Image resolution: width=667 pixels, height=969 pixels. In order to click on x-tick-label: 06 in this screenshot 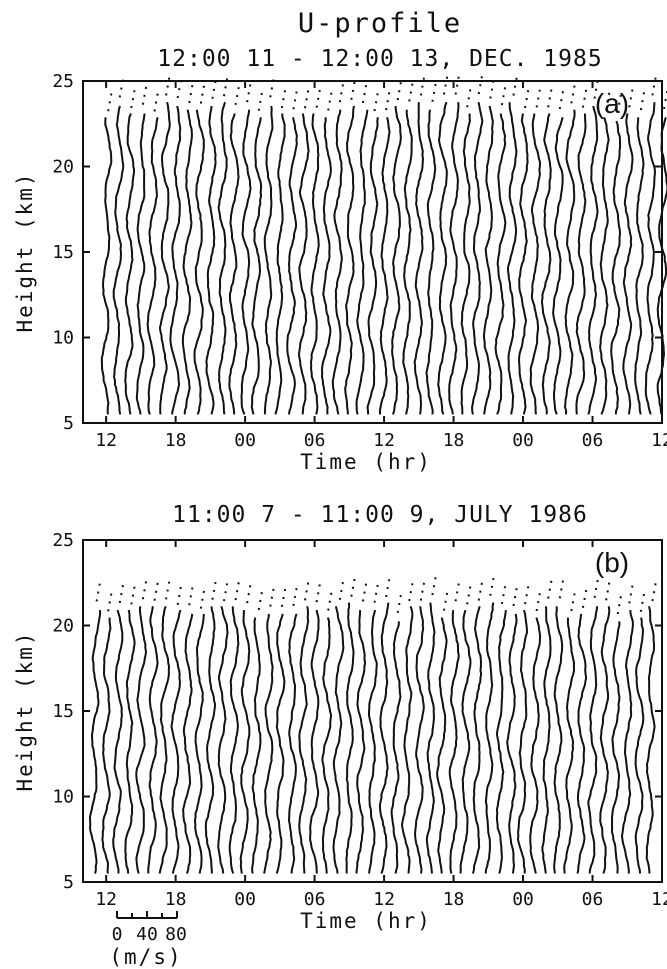, I will do `click(315, 899)`.